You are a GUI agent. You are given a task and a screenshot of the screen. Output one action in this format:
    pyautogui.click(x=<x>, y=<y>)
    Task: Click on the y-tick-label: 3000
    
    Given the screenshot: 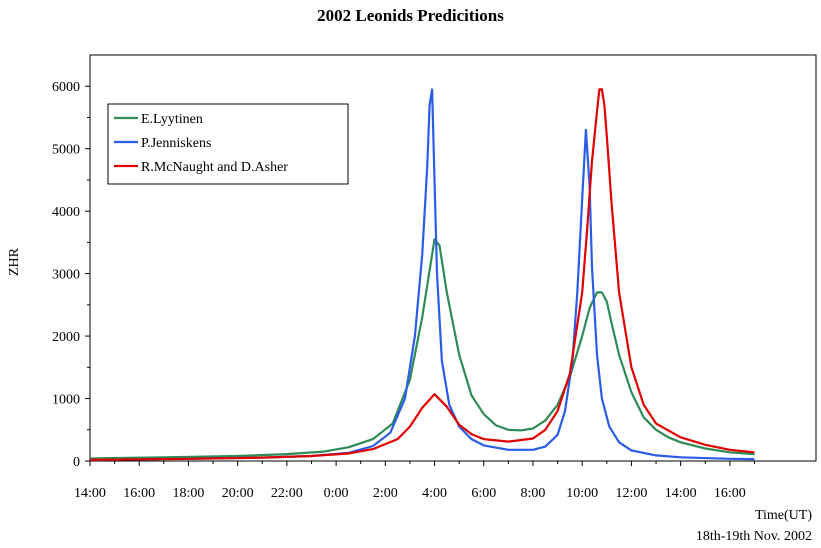 What is the action you would take?
    pyautogui.click(x=66, y=275)
    